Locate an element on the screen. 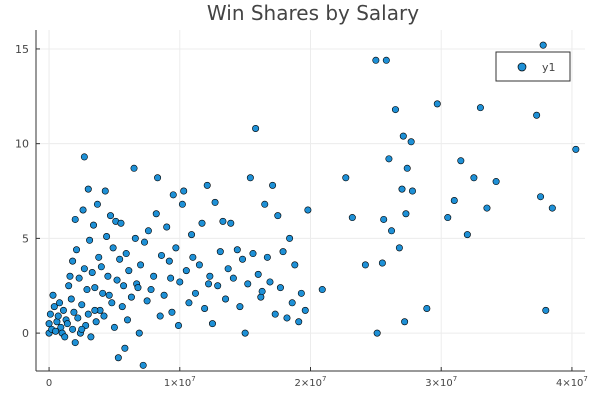 Image resolution: width=600 pixels, height=404 pixels. y-tick-label-0: 0 is located at coordinates (25, 333).